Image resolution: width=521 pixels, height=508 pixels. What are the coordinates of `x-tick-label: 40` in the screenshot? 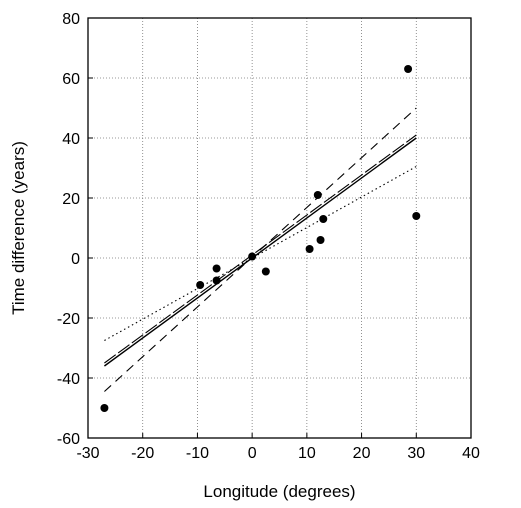 It's located at (471, 453).